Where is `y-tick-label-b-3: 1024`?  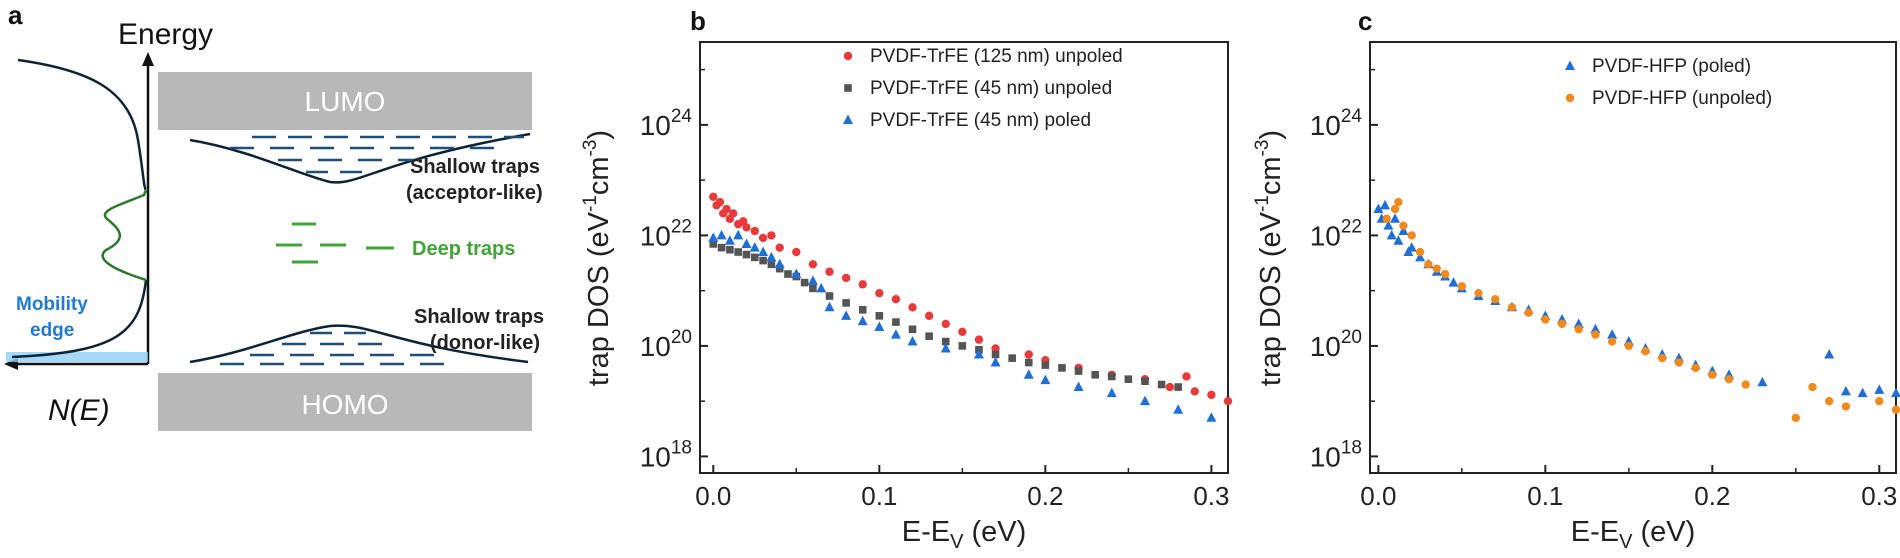 y-tick-label-b-3: 1024 is located at coordinates (666, 123).